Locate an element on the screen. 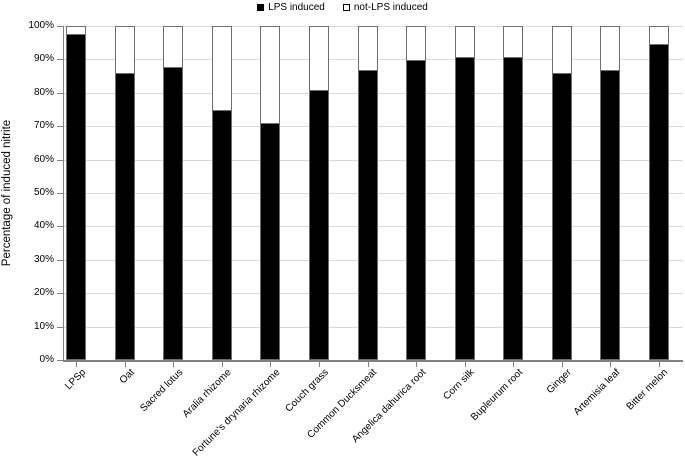 This screenshot has width=685, height=458. legend-label: LPS induced is located at coordinates (296, 7).